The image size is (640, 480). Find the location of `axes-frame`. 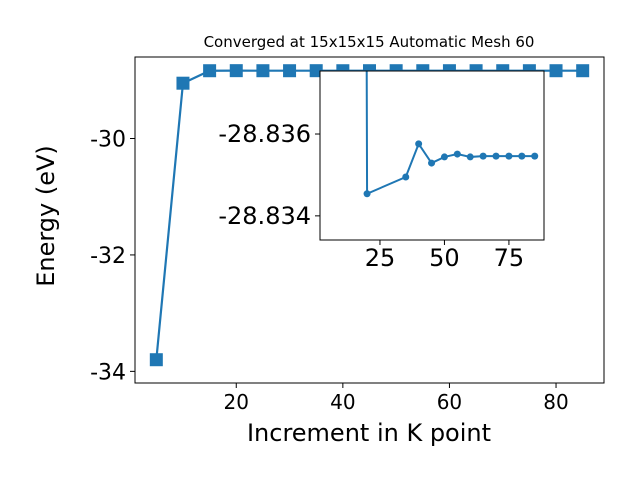

axes-frame is located at coordinates (432, 155).